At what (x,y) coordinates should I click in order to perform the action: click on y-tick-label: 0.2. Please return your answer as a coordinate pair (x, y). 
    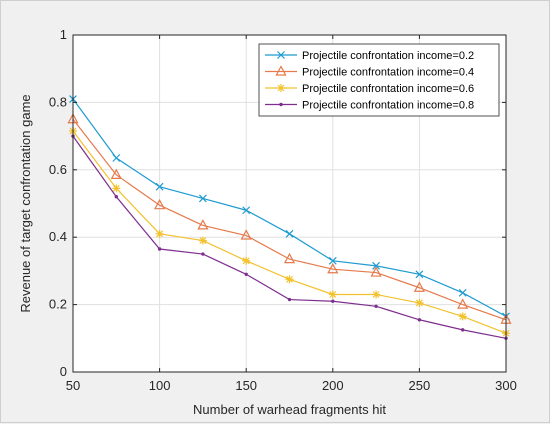
    Looking at the image, I should click on (58, 304).